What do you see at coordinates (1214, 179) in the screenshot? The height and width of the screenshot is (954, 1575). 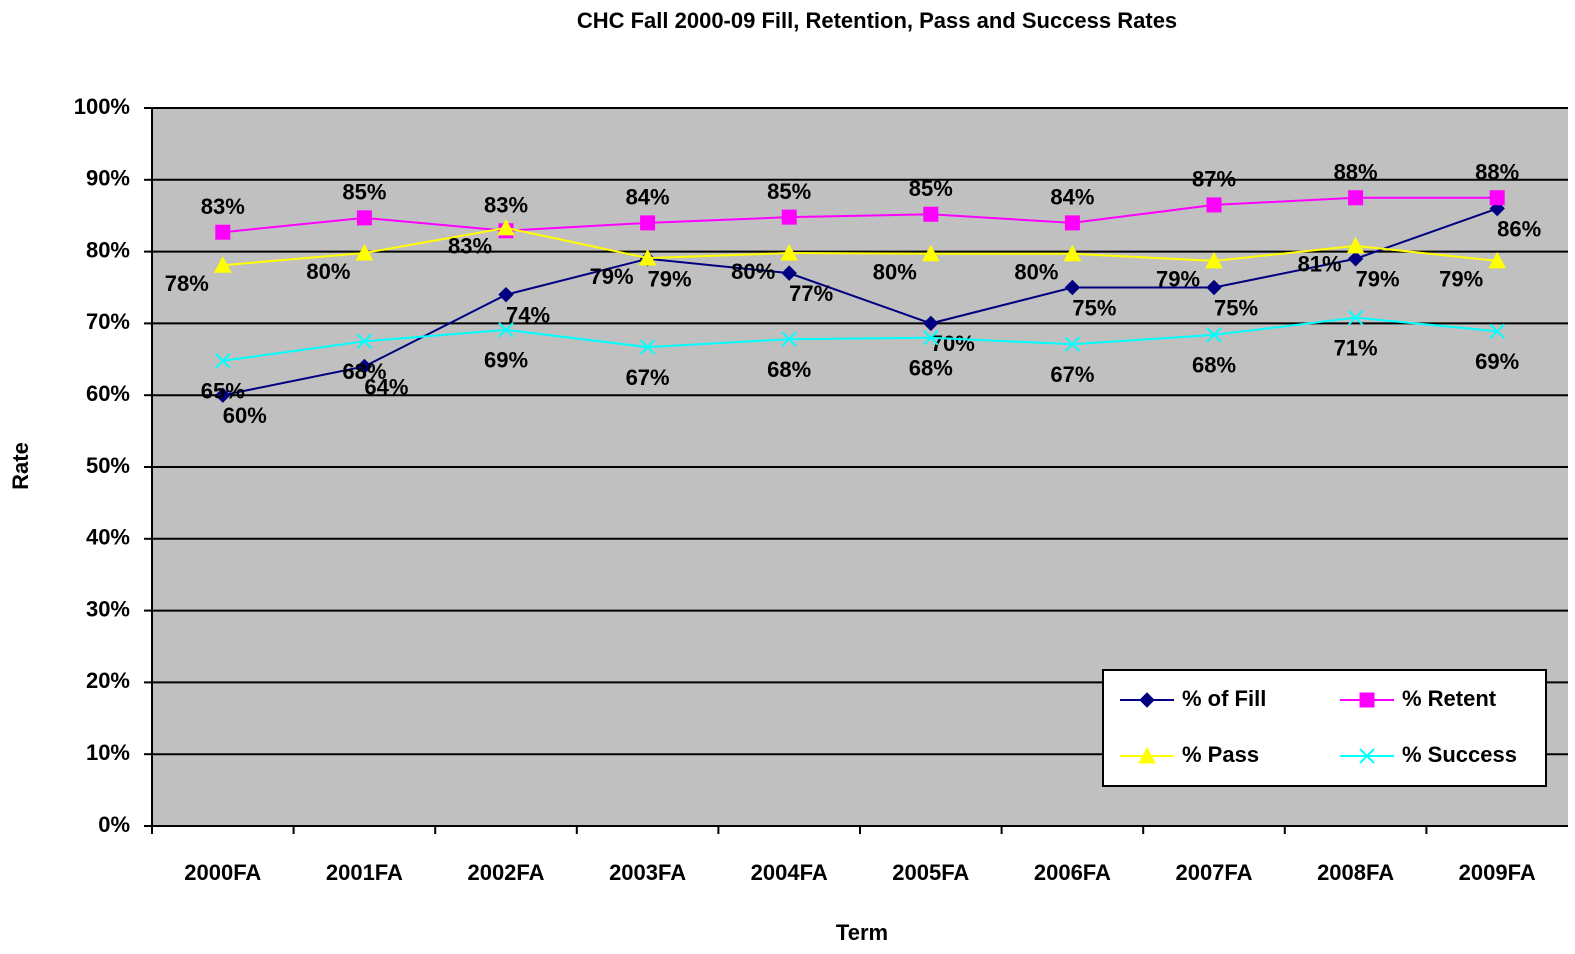 I see `data-label: 87%` at bounding box center [1214, 179].